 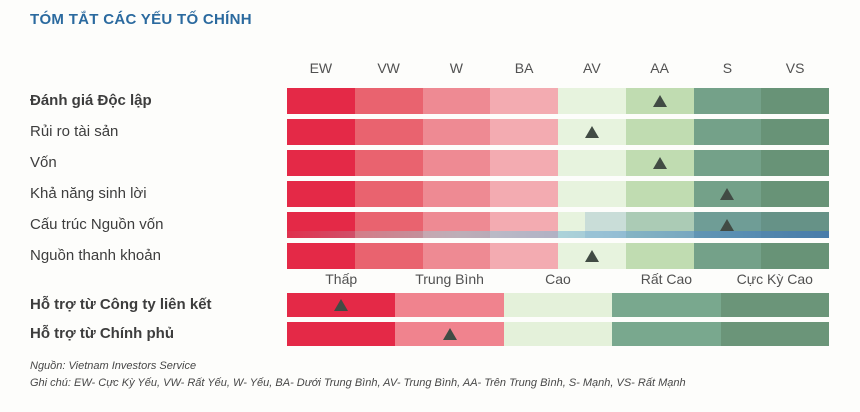 What do you see at coordinates (456, 68) in the screenshot?
I see `scale-label-3: W` at bounding box center [456, 68].